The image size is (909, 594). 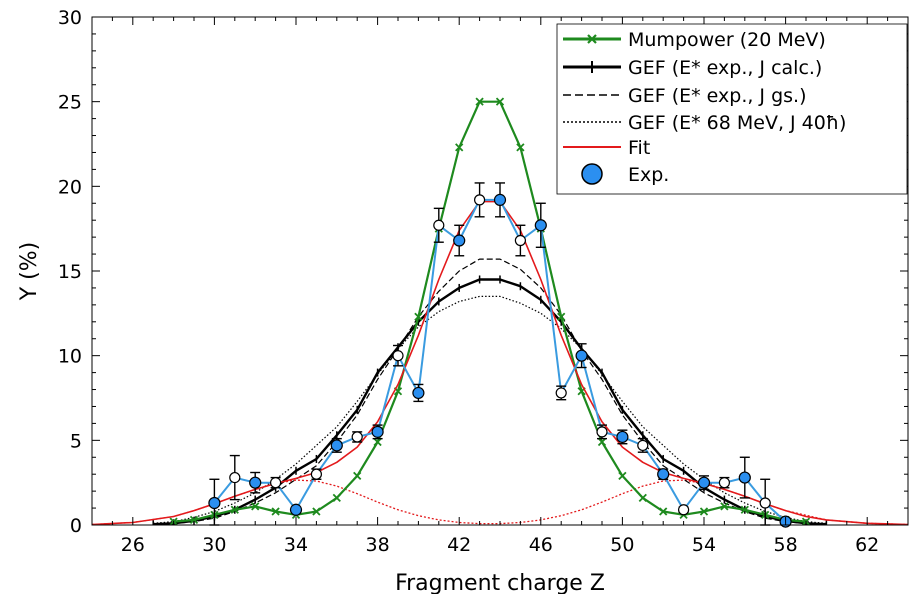 I want to click on x-tick-label: 46, so click(x=541, y=545).